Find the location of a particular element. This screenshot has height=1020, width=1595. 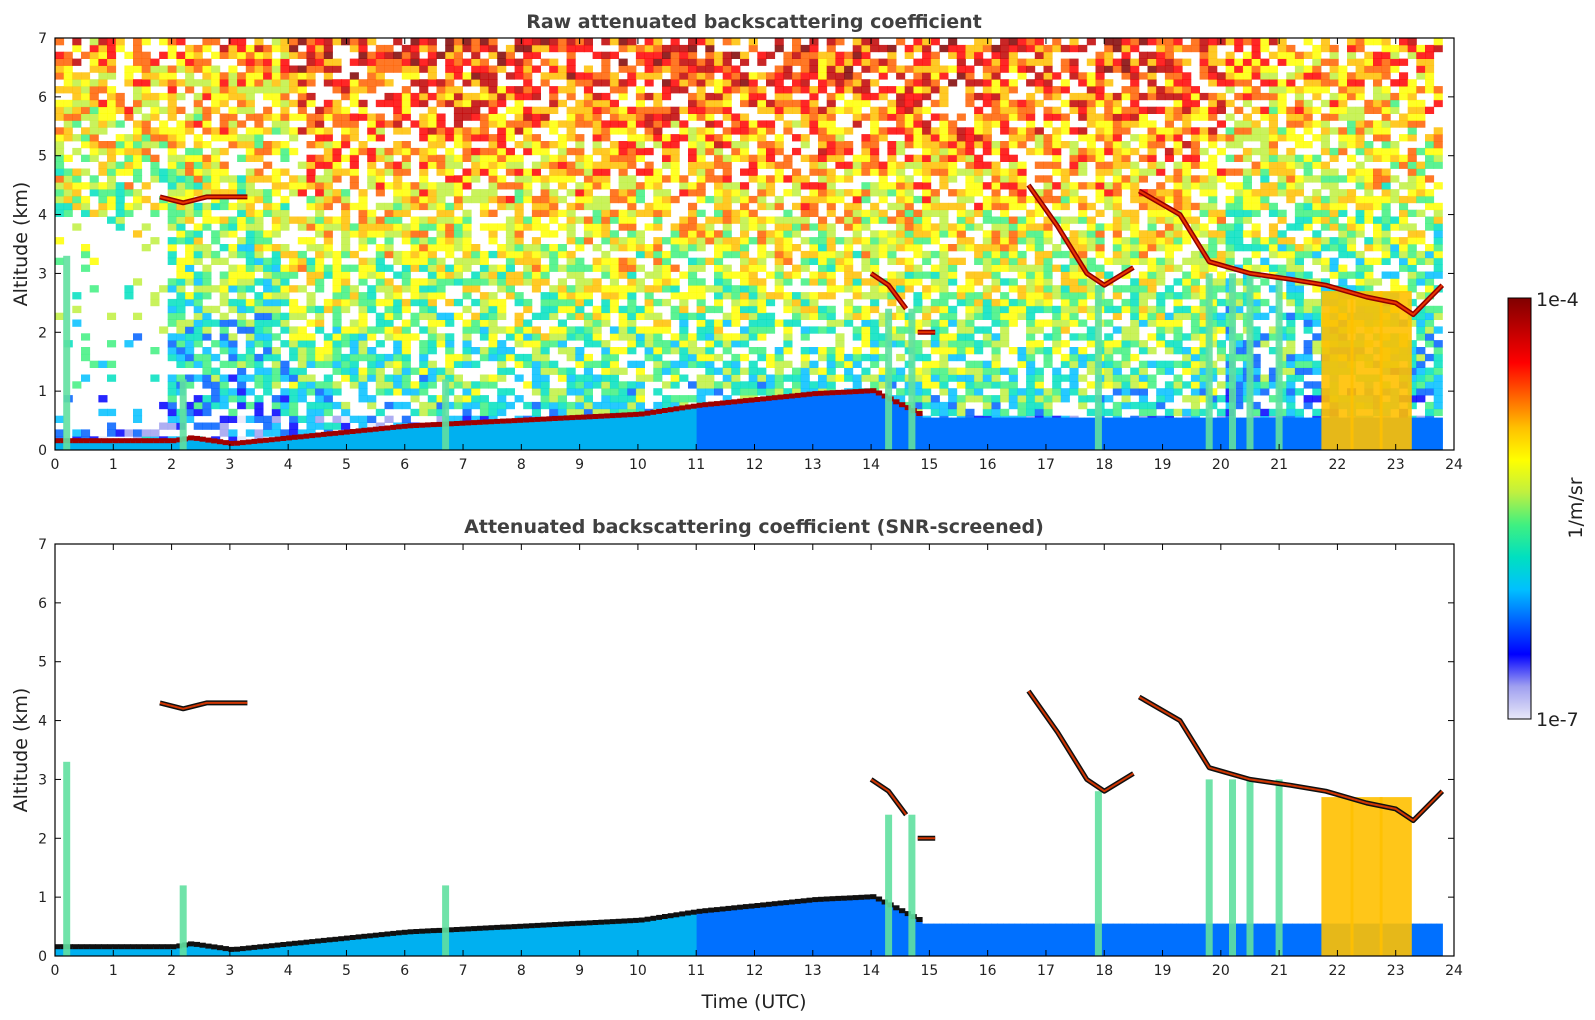

colorbar-min-label: 1e-7 is located at coordinates (1557, 720).